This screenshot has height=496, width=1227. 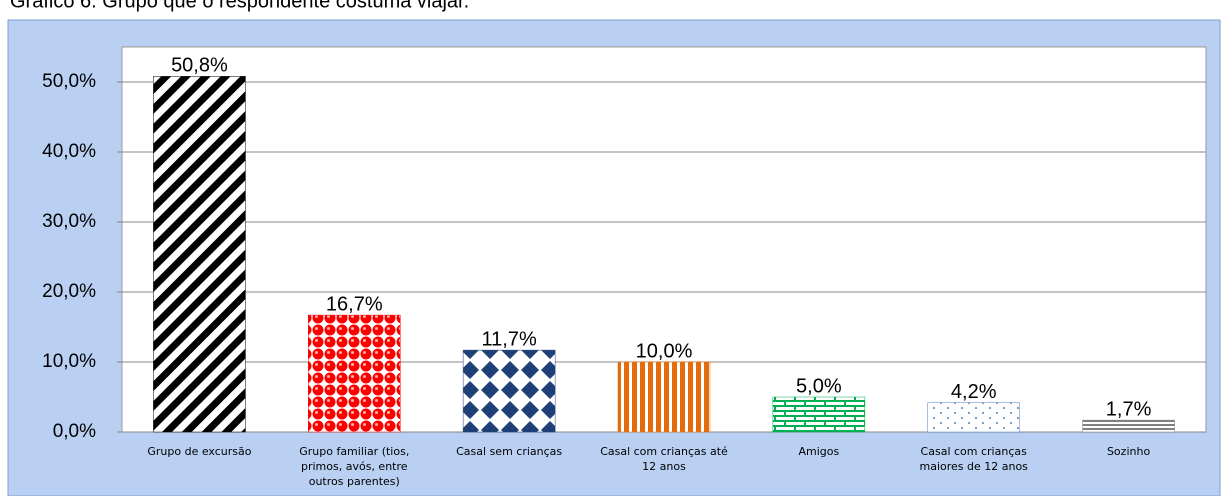 I want to click on value-label: 16,7%, so click(x=354, y=304).